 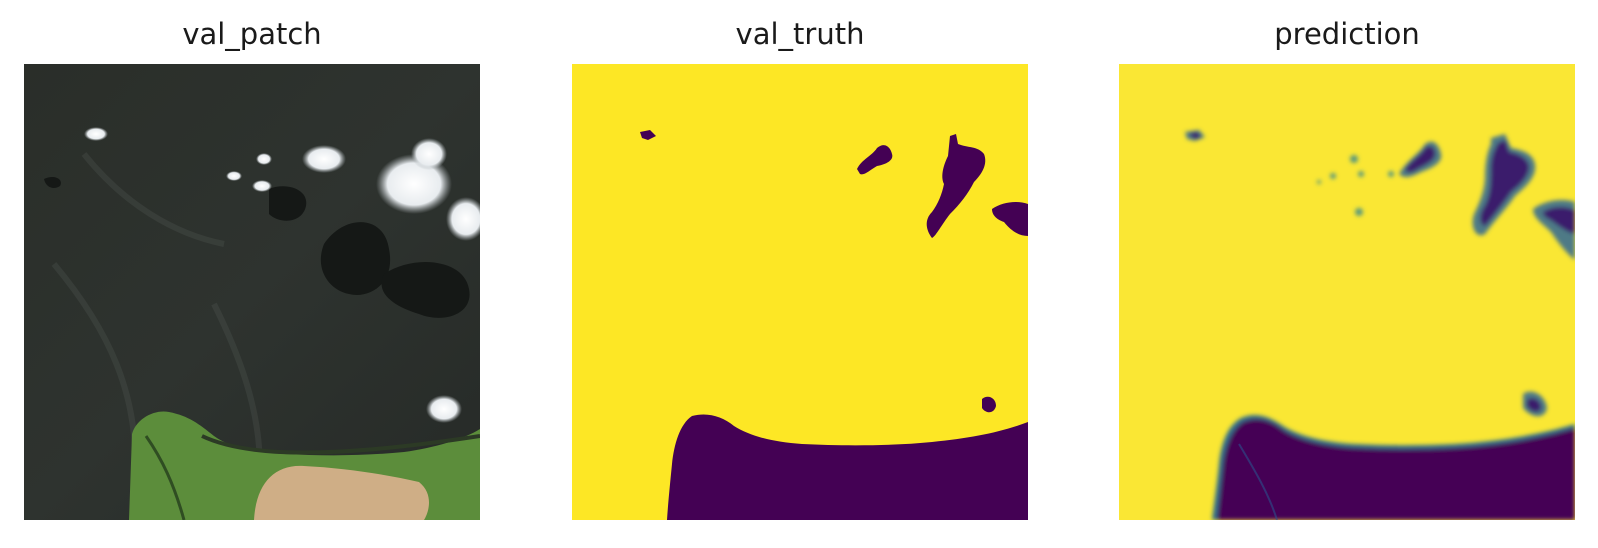 I want to click on prediction-coast-region, so click(x=1396, y=469).